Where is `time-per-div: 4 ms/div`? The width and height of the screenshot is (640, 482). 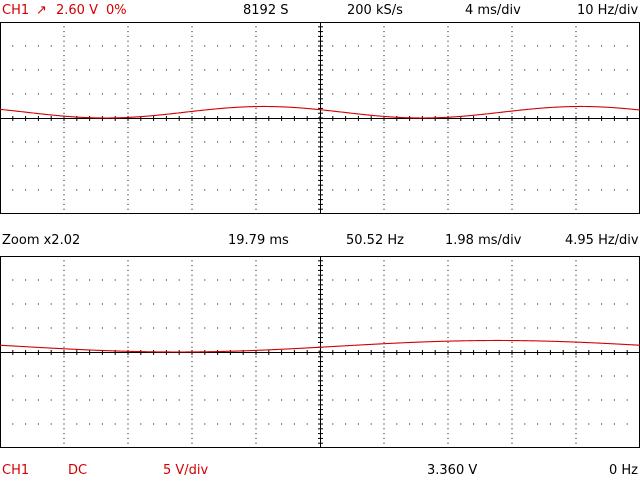
time-per-div: 4 ms/div is located at coordinates (493, 11).